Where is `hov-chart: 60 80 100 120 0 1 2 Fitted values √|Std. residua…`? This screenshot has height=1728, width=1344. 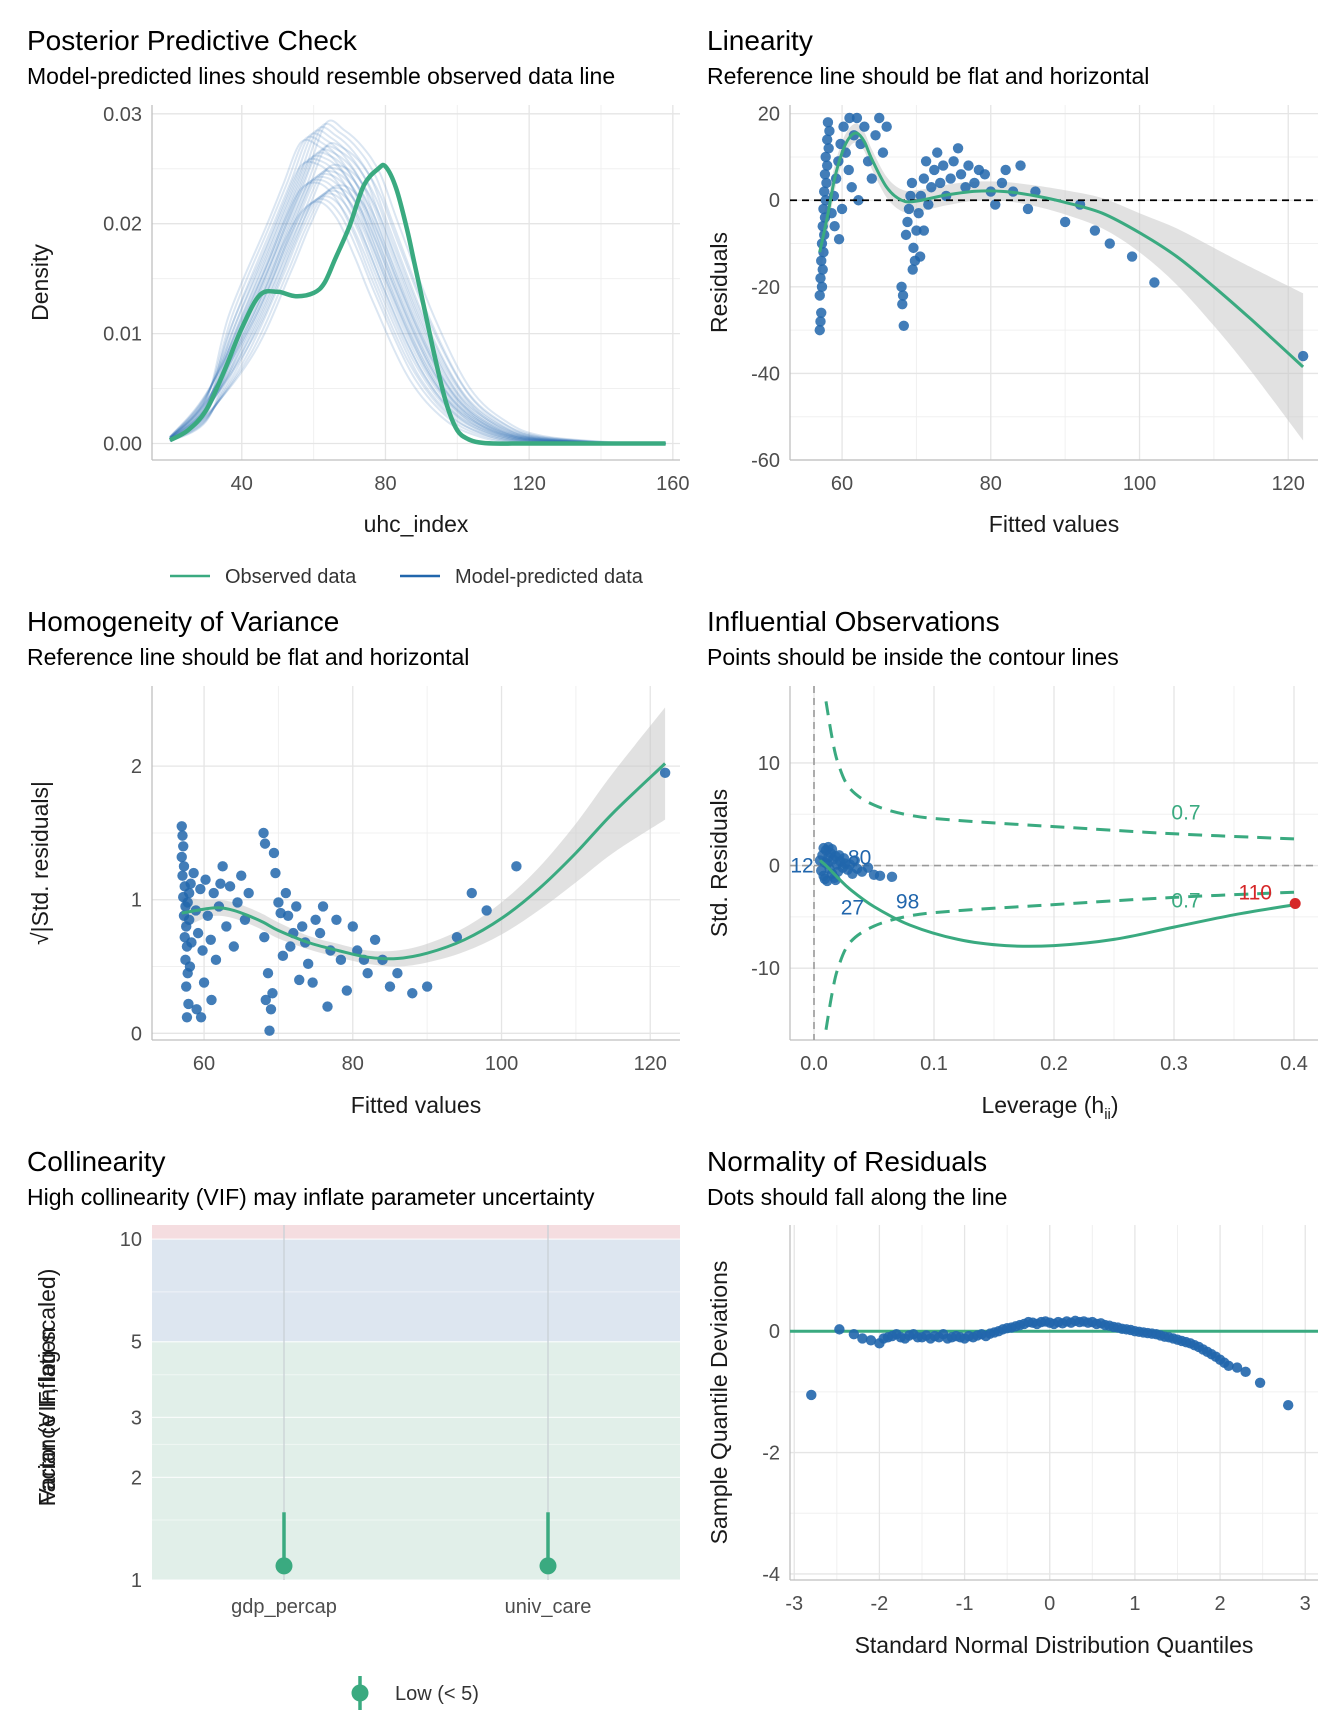
hov-chart: 60 80 100 120 0 1 2 Fitted values √|Std. residua… is located at coordinates (353, 902).